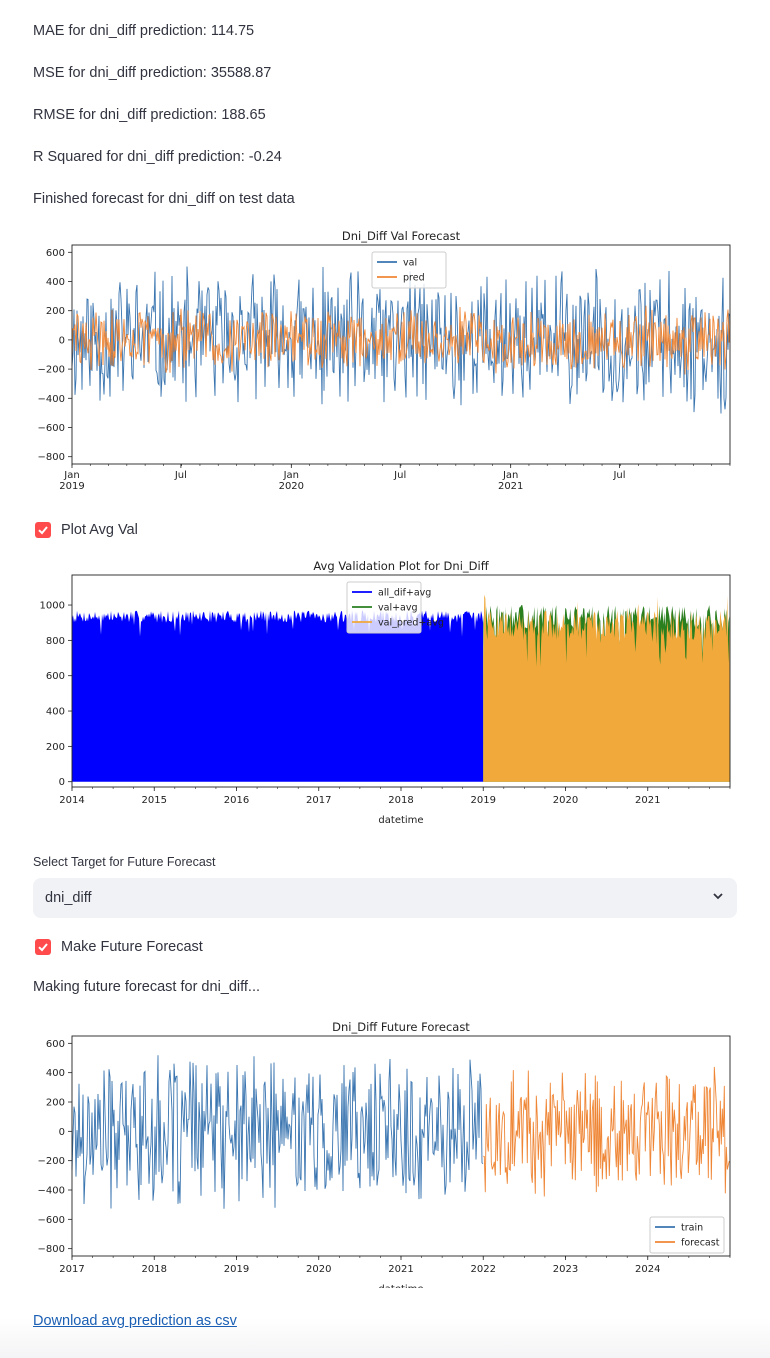  I want to click on make-future-forecast-checkbox: Make Future Forecast, so click(119, 947).